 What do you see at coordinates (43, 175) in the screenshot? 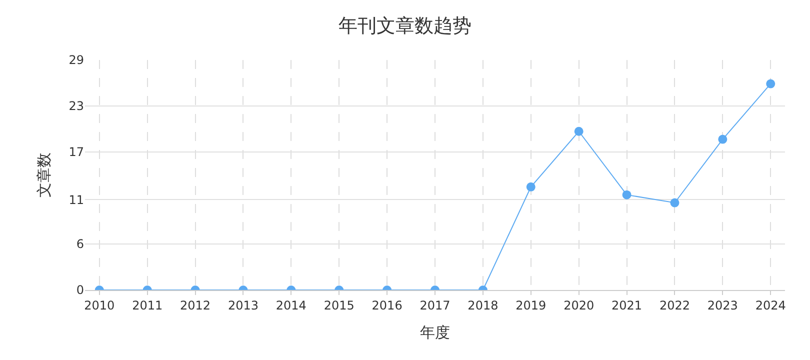
I see `y-axis-title: 文章数` at bounding box center [43, 175].